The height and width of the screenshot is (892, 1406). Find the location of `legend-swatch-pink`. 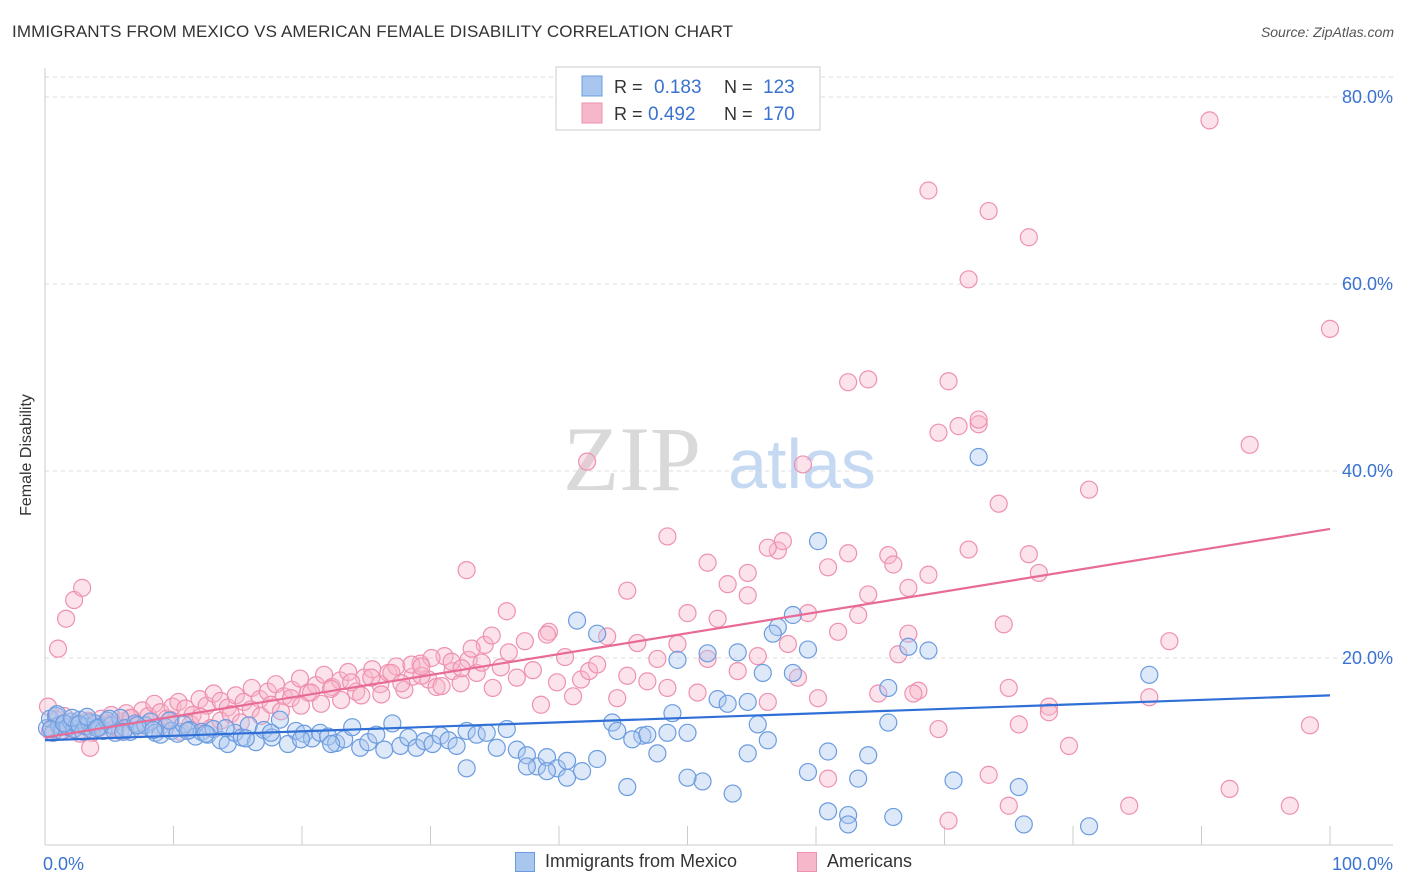

legend-swatch-pink is located at coordinates (592, 113).